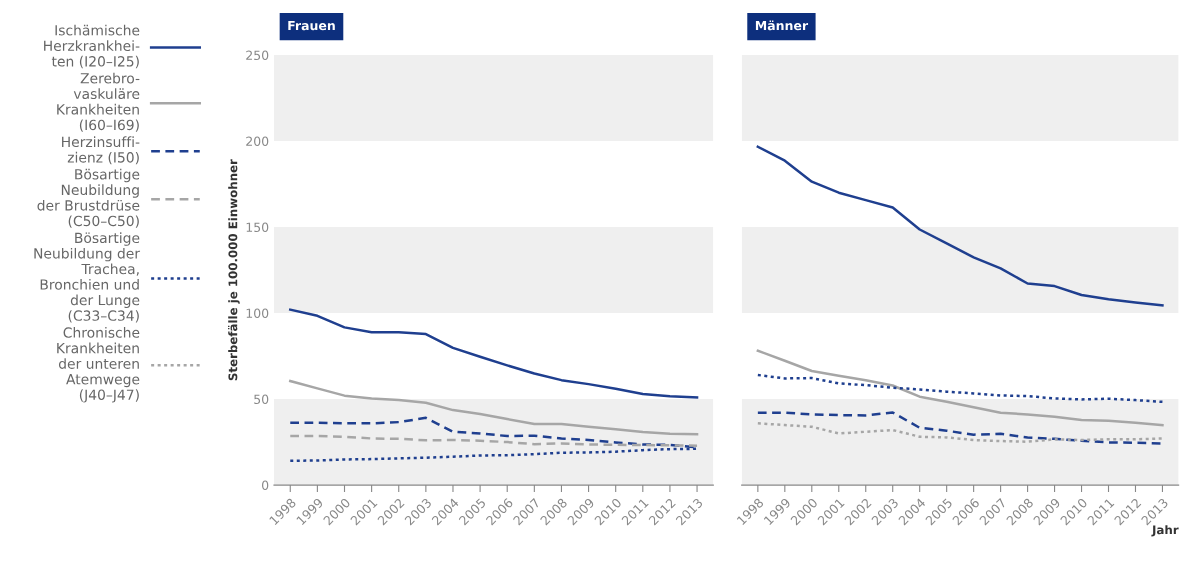 The width and height of the screenshot is (1181, 568). What do you see at coordinates (261, 399) in the screenshot?
I see `y-tick-label: 50` at bounding box center [261, 399].